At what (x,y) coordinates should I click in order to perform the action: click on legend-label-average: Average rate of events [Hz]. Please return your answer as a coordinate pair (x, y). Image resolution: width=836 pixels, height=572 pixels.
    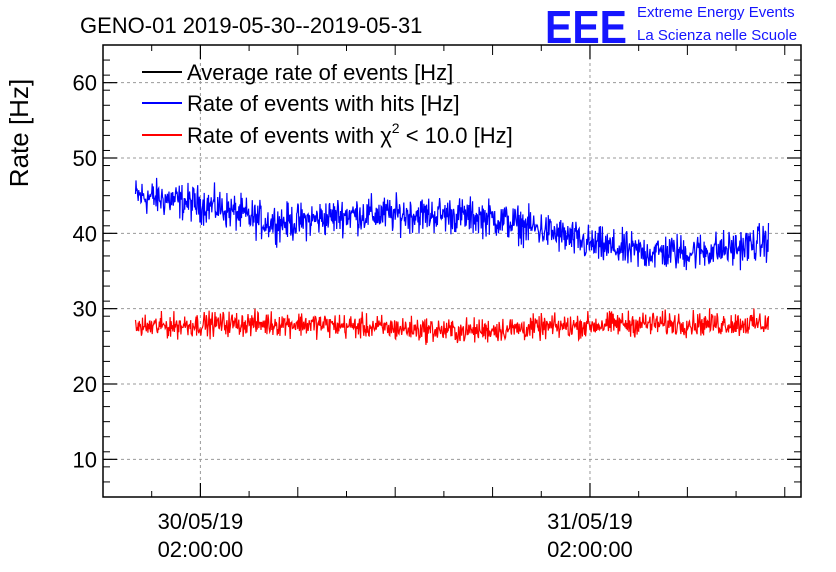
    Looking at the image, I should click on (320, 72).